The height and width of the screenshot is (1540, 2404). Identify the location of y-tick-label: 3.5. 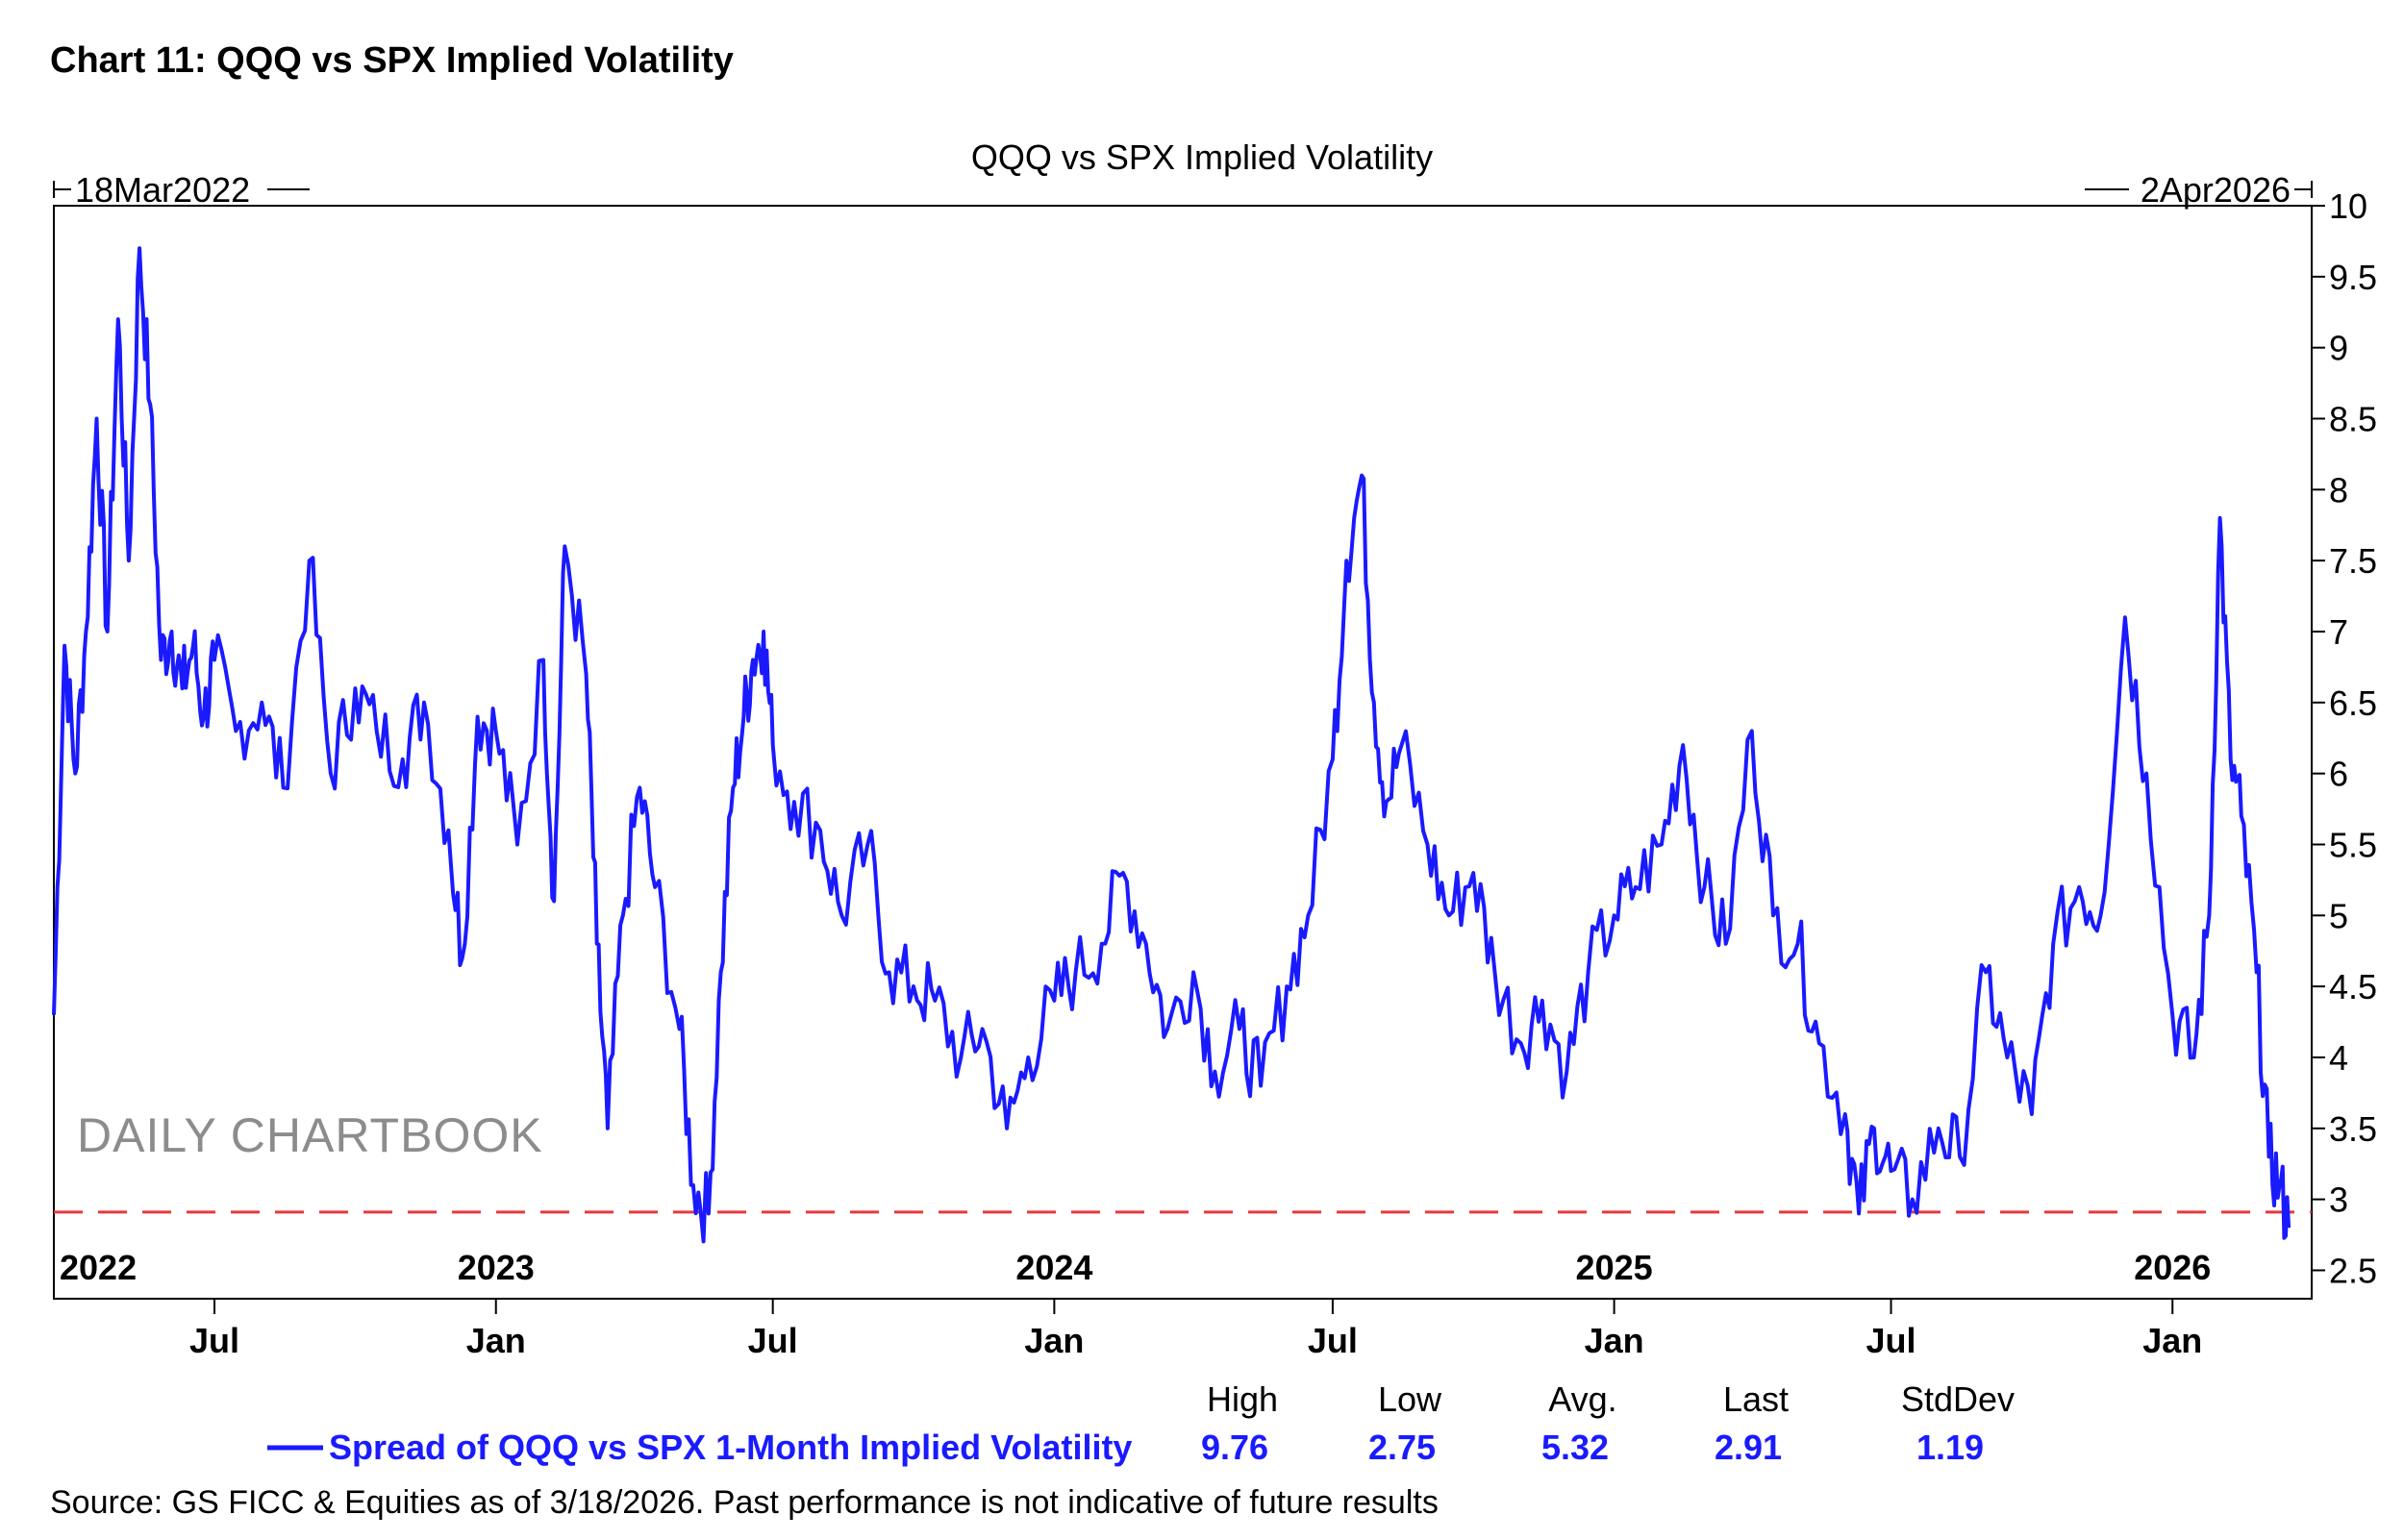
(2353, 1129).